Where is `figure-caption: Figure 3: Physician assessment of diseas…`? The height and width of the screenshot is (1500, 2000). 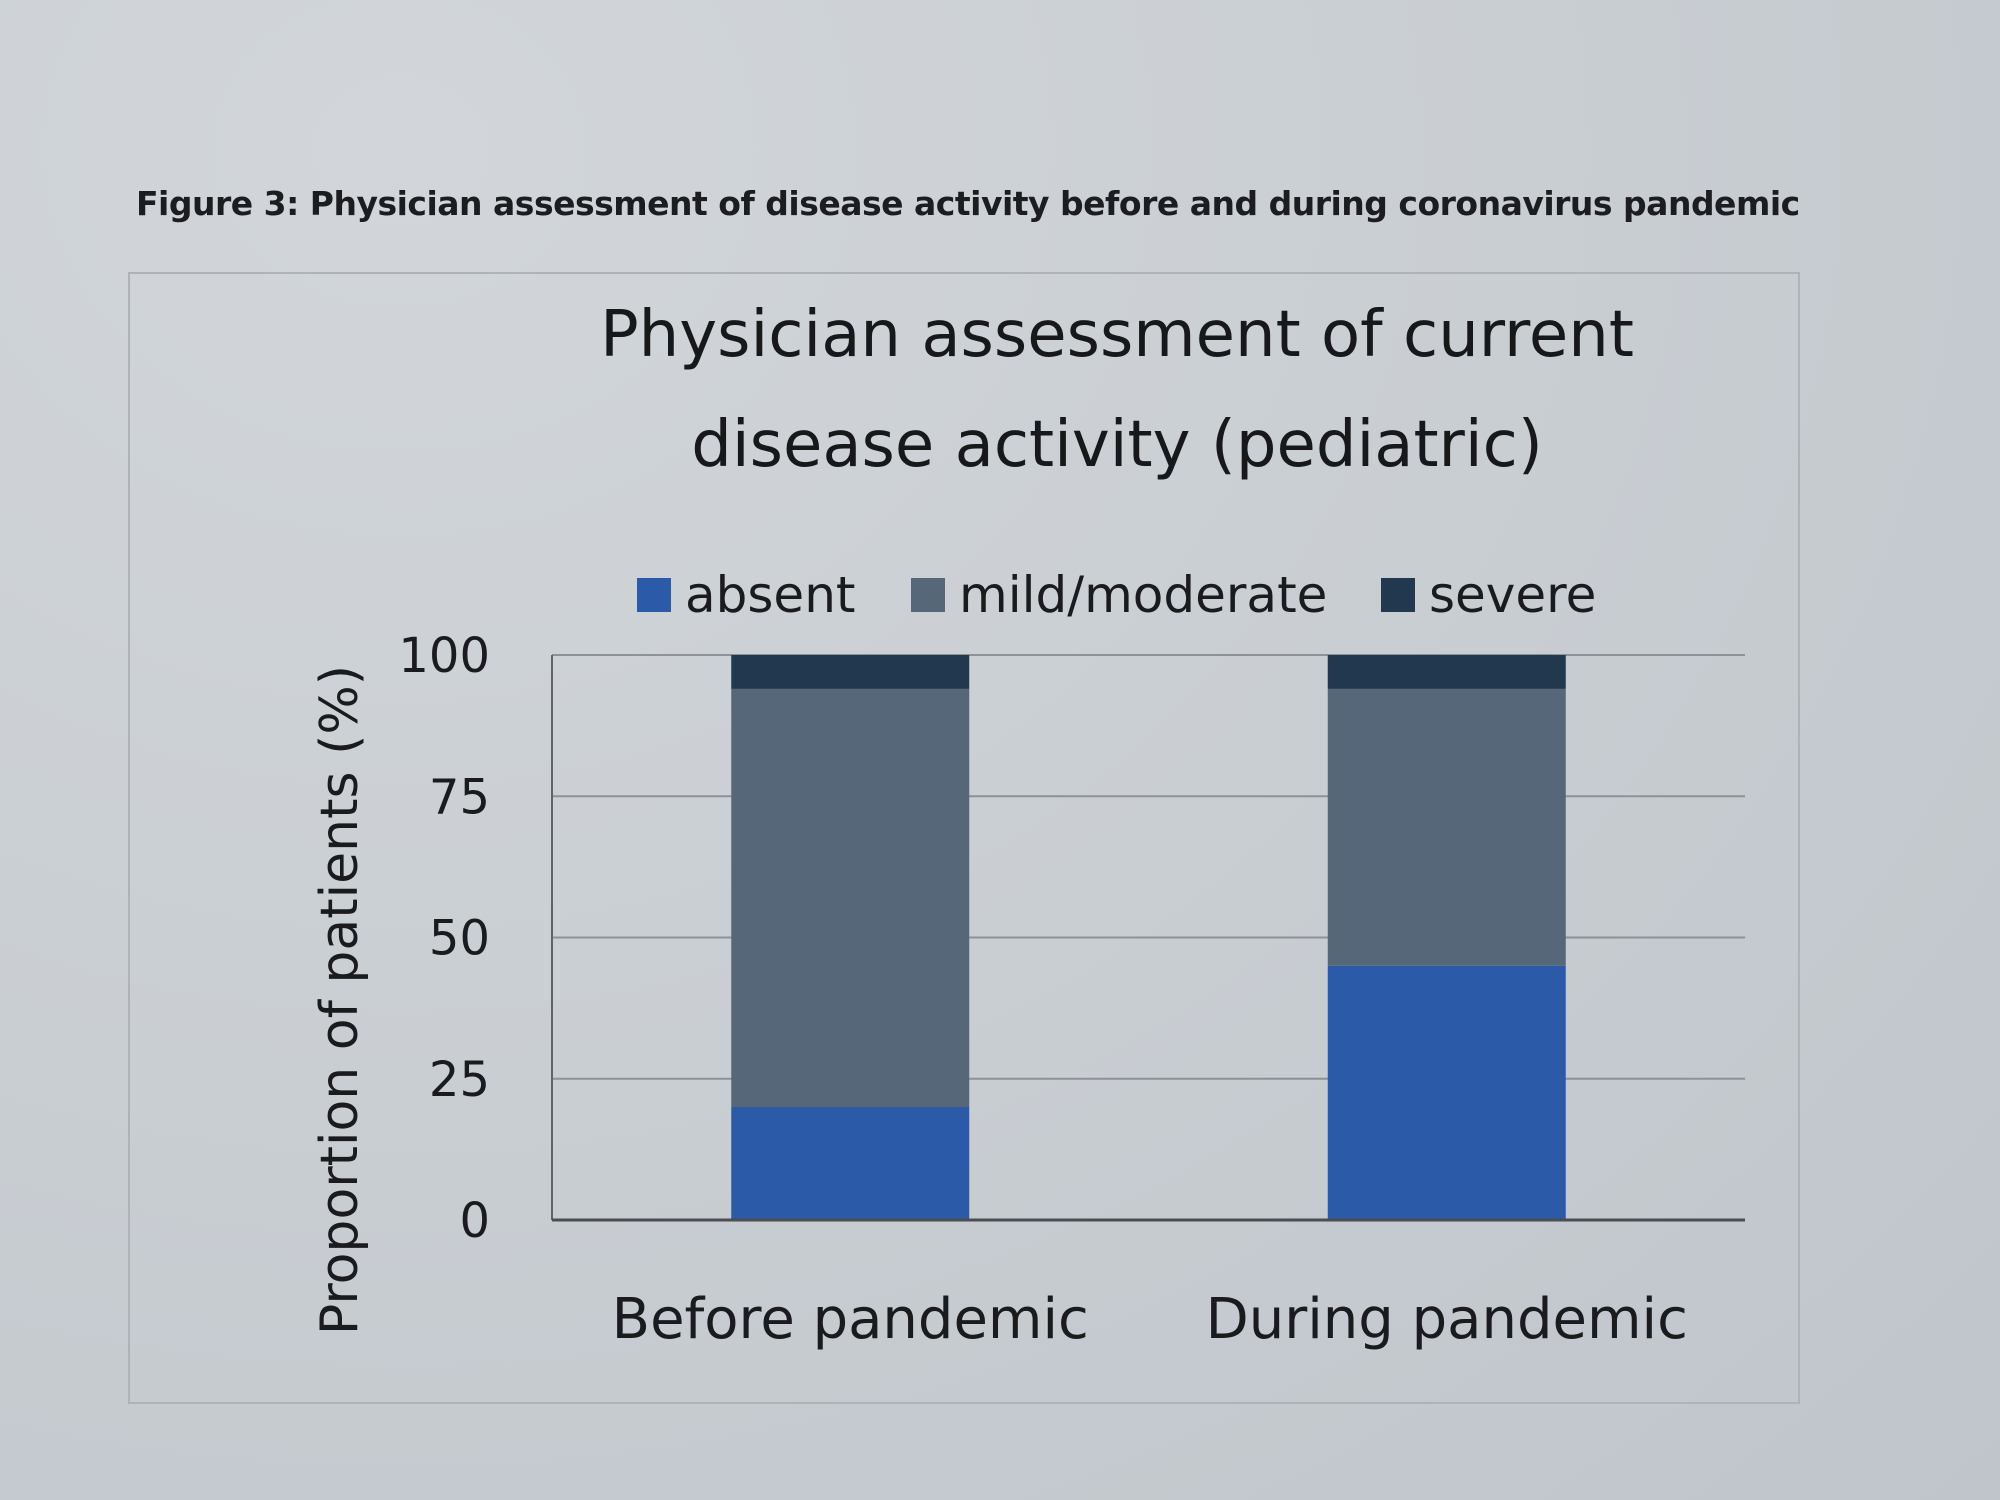
figure-caption: Figure 3: Physician assessment of diseas… is located at coordinates (968, 203).